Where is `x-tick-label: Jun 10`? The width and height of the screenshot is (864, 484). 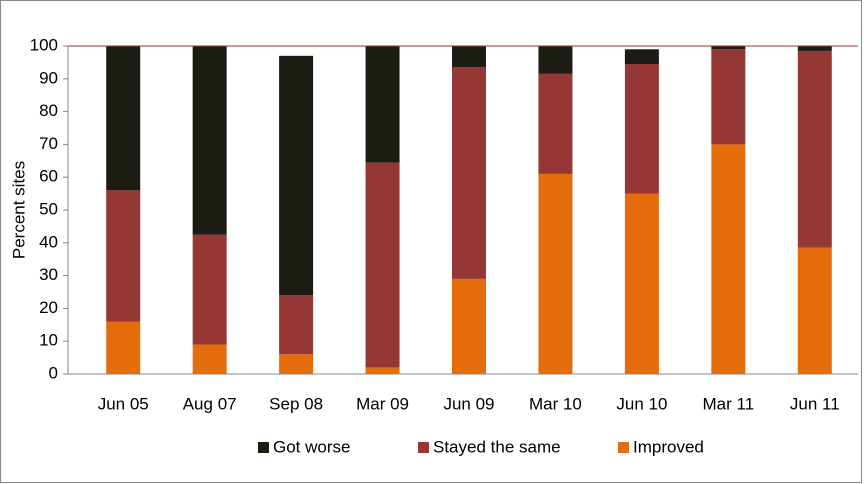
x-tick-label: Jun 10 is located at coordinates (641, 403).